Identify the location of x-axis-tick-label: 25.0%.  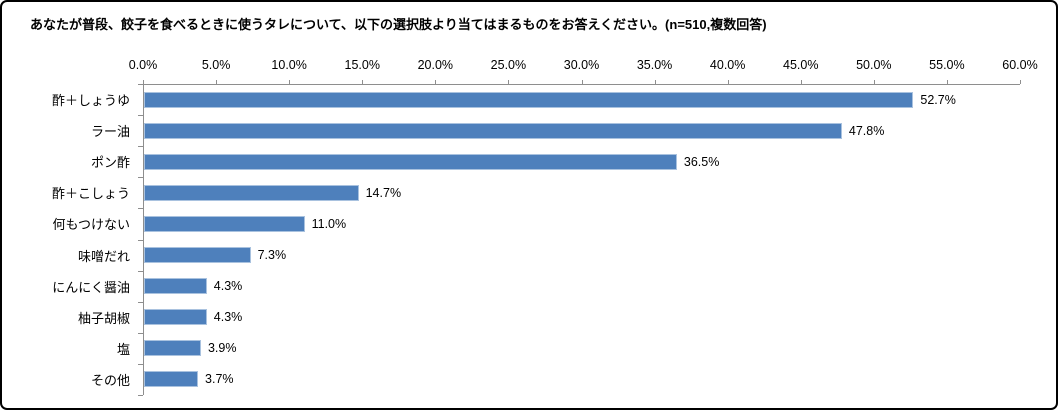
(508, 65).